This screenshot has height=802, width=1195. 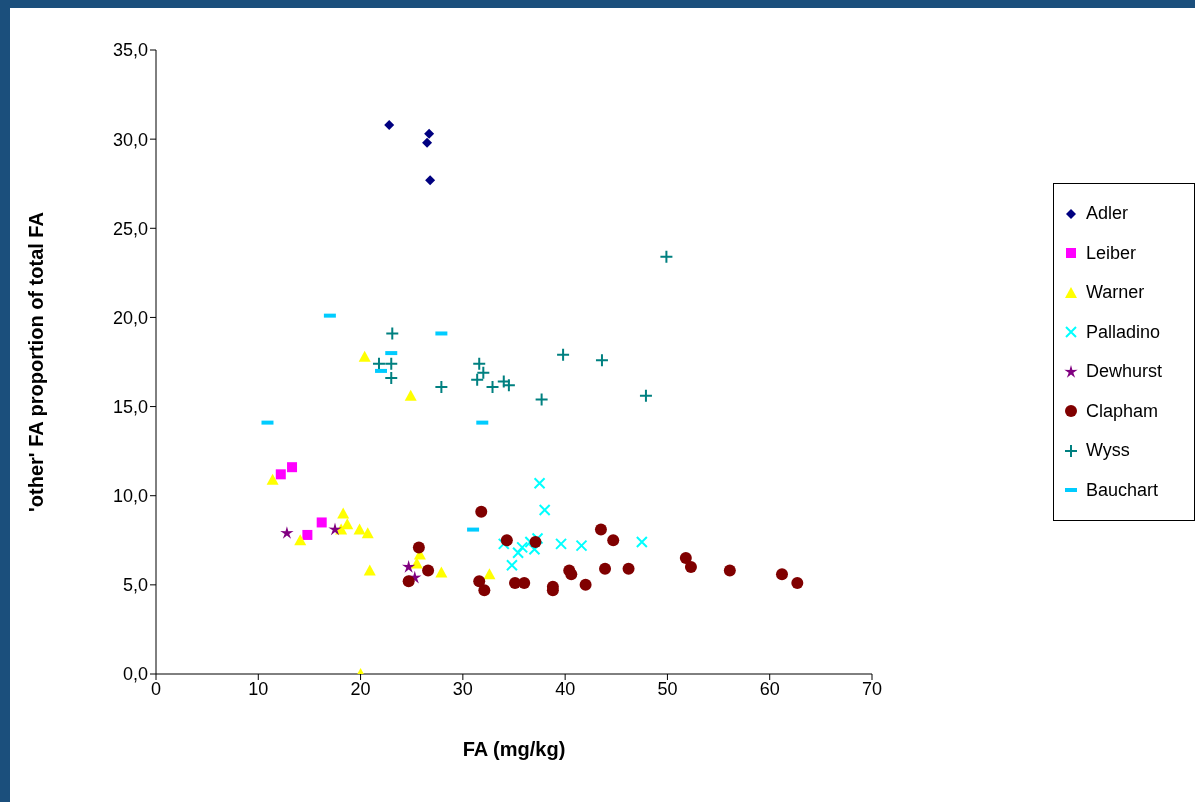 What do you see at coordinates (872, 688) in the screenshot?
I see `x-tick-label: 70` at bounding box center [872, 688].